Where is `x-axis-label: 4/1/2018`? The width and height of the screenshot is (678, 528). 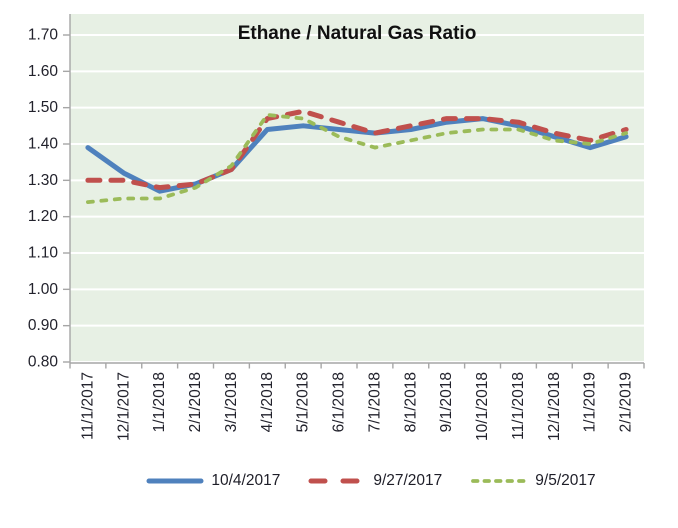
x-axis-label: 4/1/2018 is located at coordinates (267, 402).